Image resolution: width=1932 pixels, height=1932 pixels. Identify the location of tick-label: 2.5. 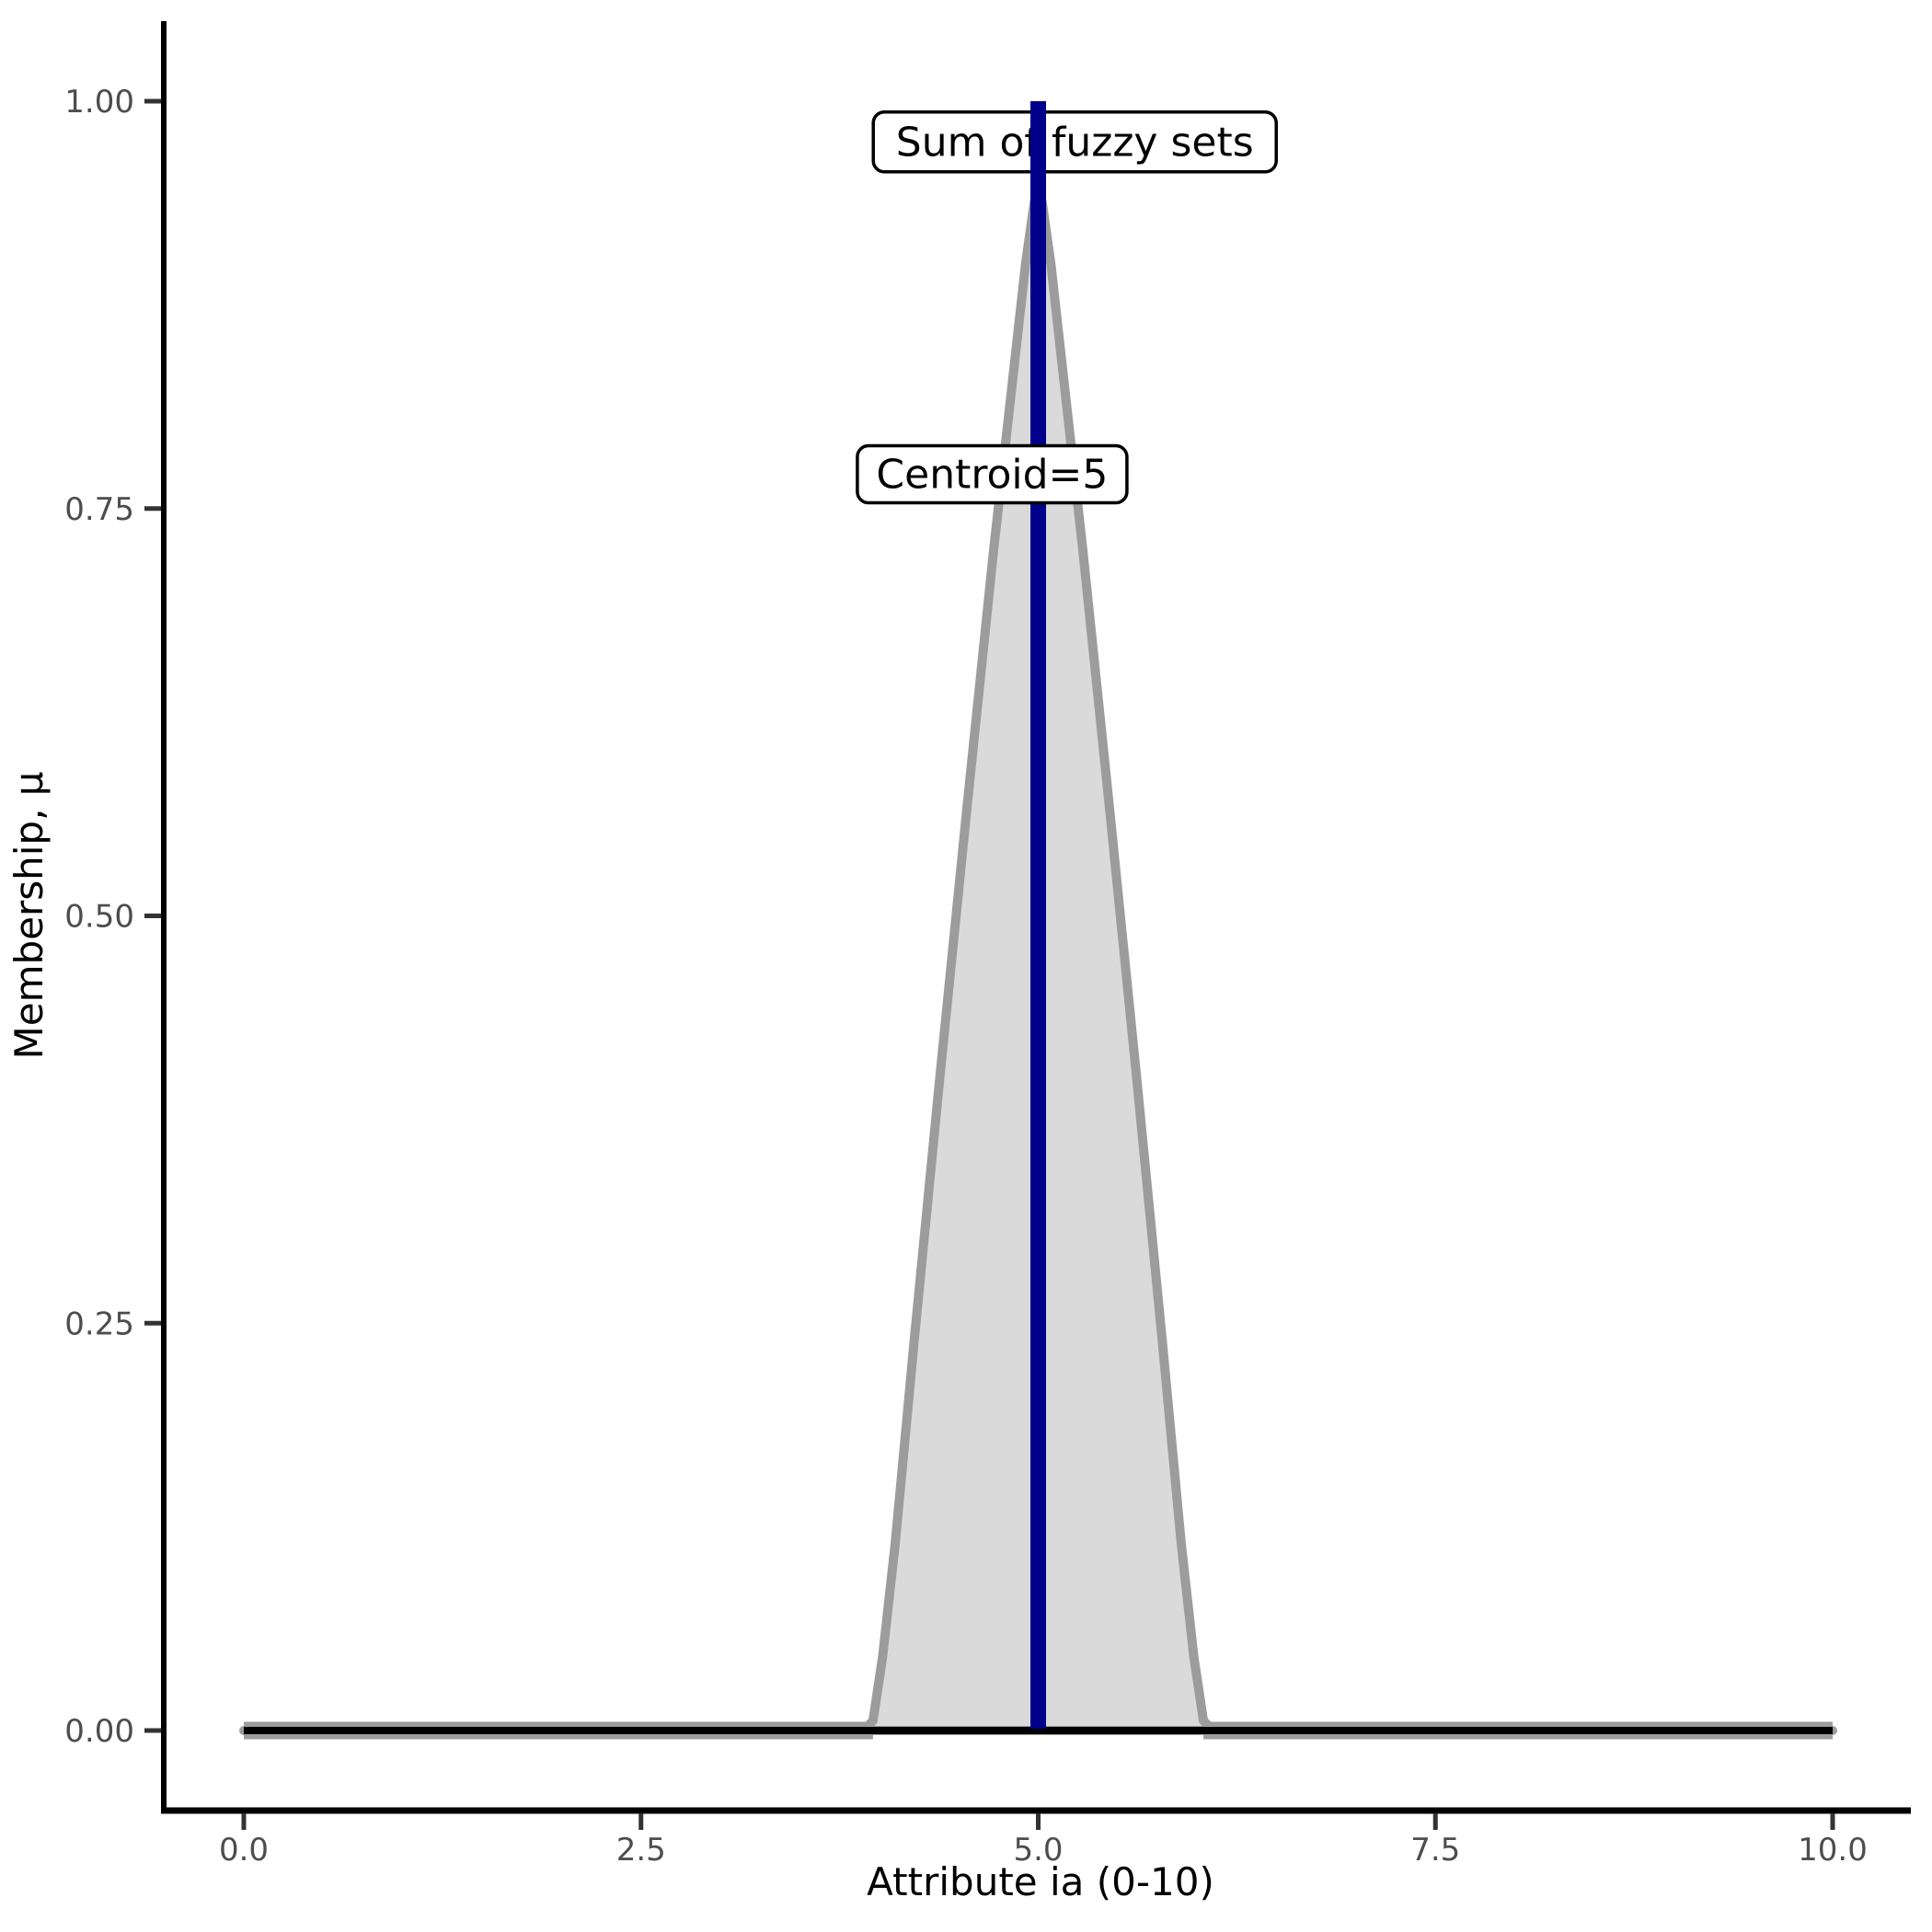
(641, 1850).